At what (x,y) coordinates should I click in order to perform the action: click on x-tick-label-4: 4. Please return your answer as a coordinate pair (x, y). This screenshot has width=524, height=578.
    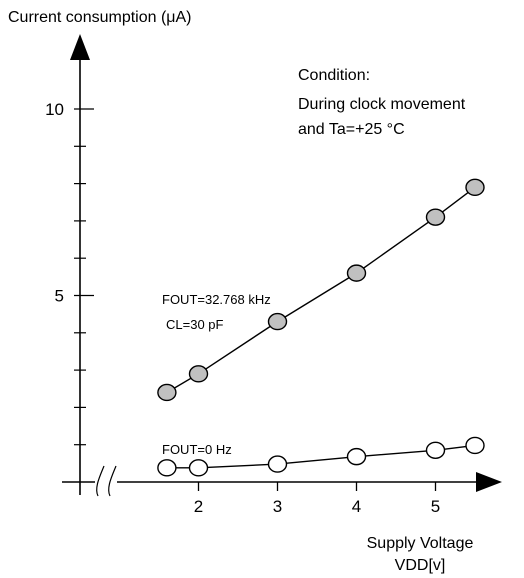
    Looking at the image, I should click on (356, 506).